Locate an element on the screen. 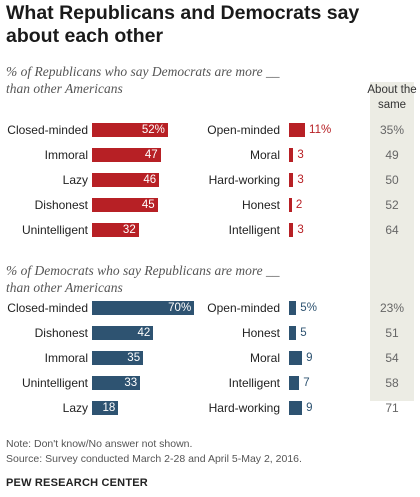  negative-trait-value: 46 is located at coordinates (150, 180).